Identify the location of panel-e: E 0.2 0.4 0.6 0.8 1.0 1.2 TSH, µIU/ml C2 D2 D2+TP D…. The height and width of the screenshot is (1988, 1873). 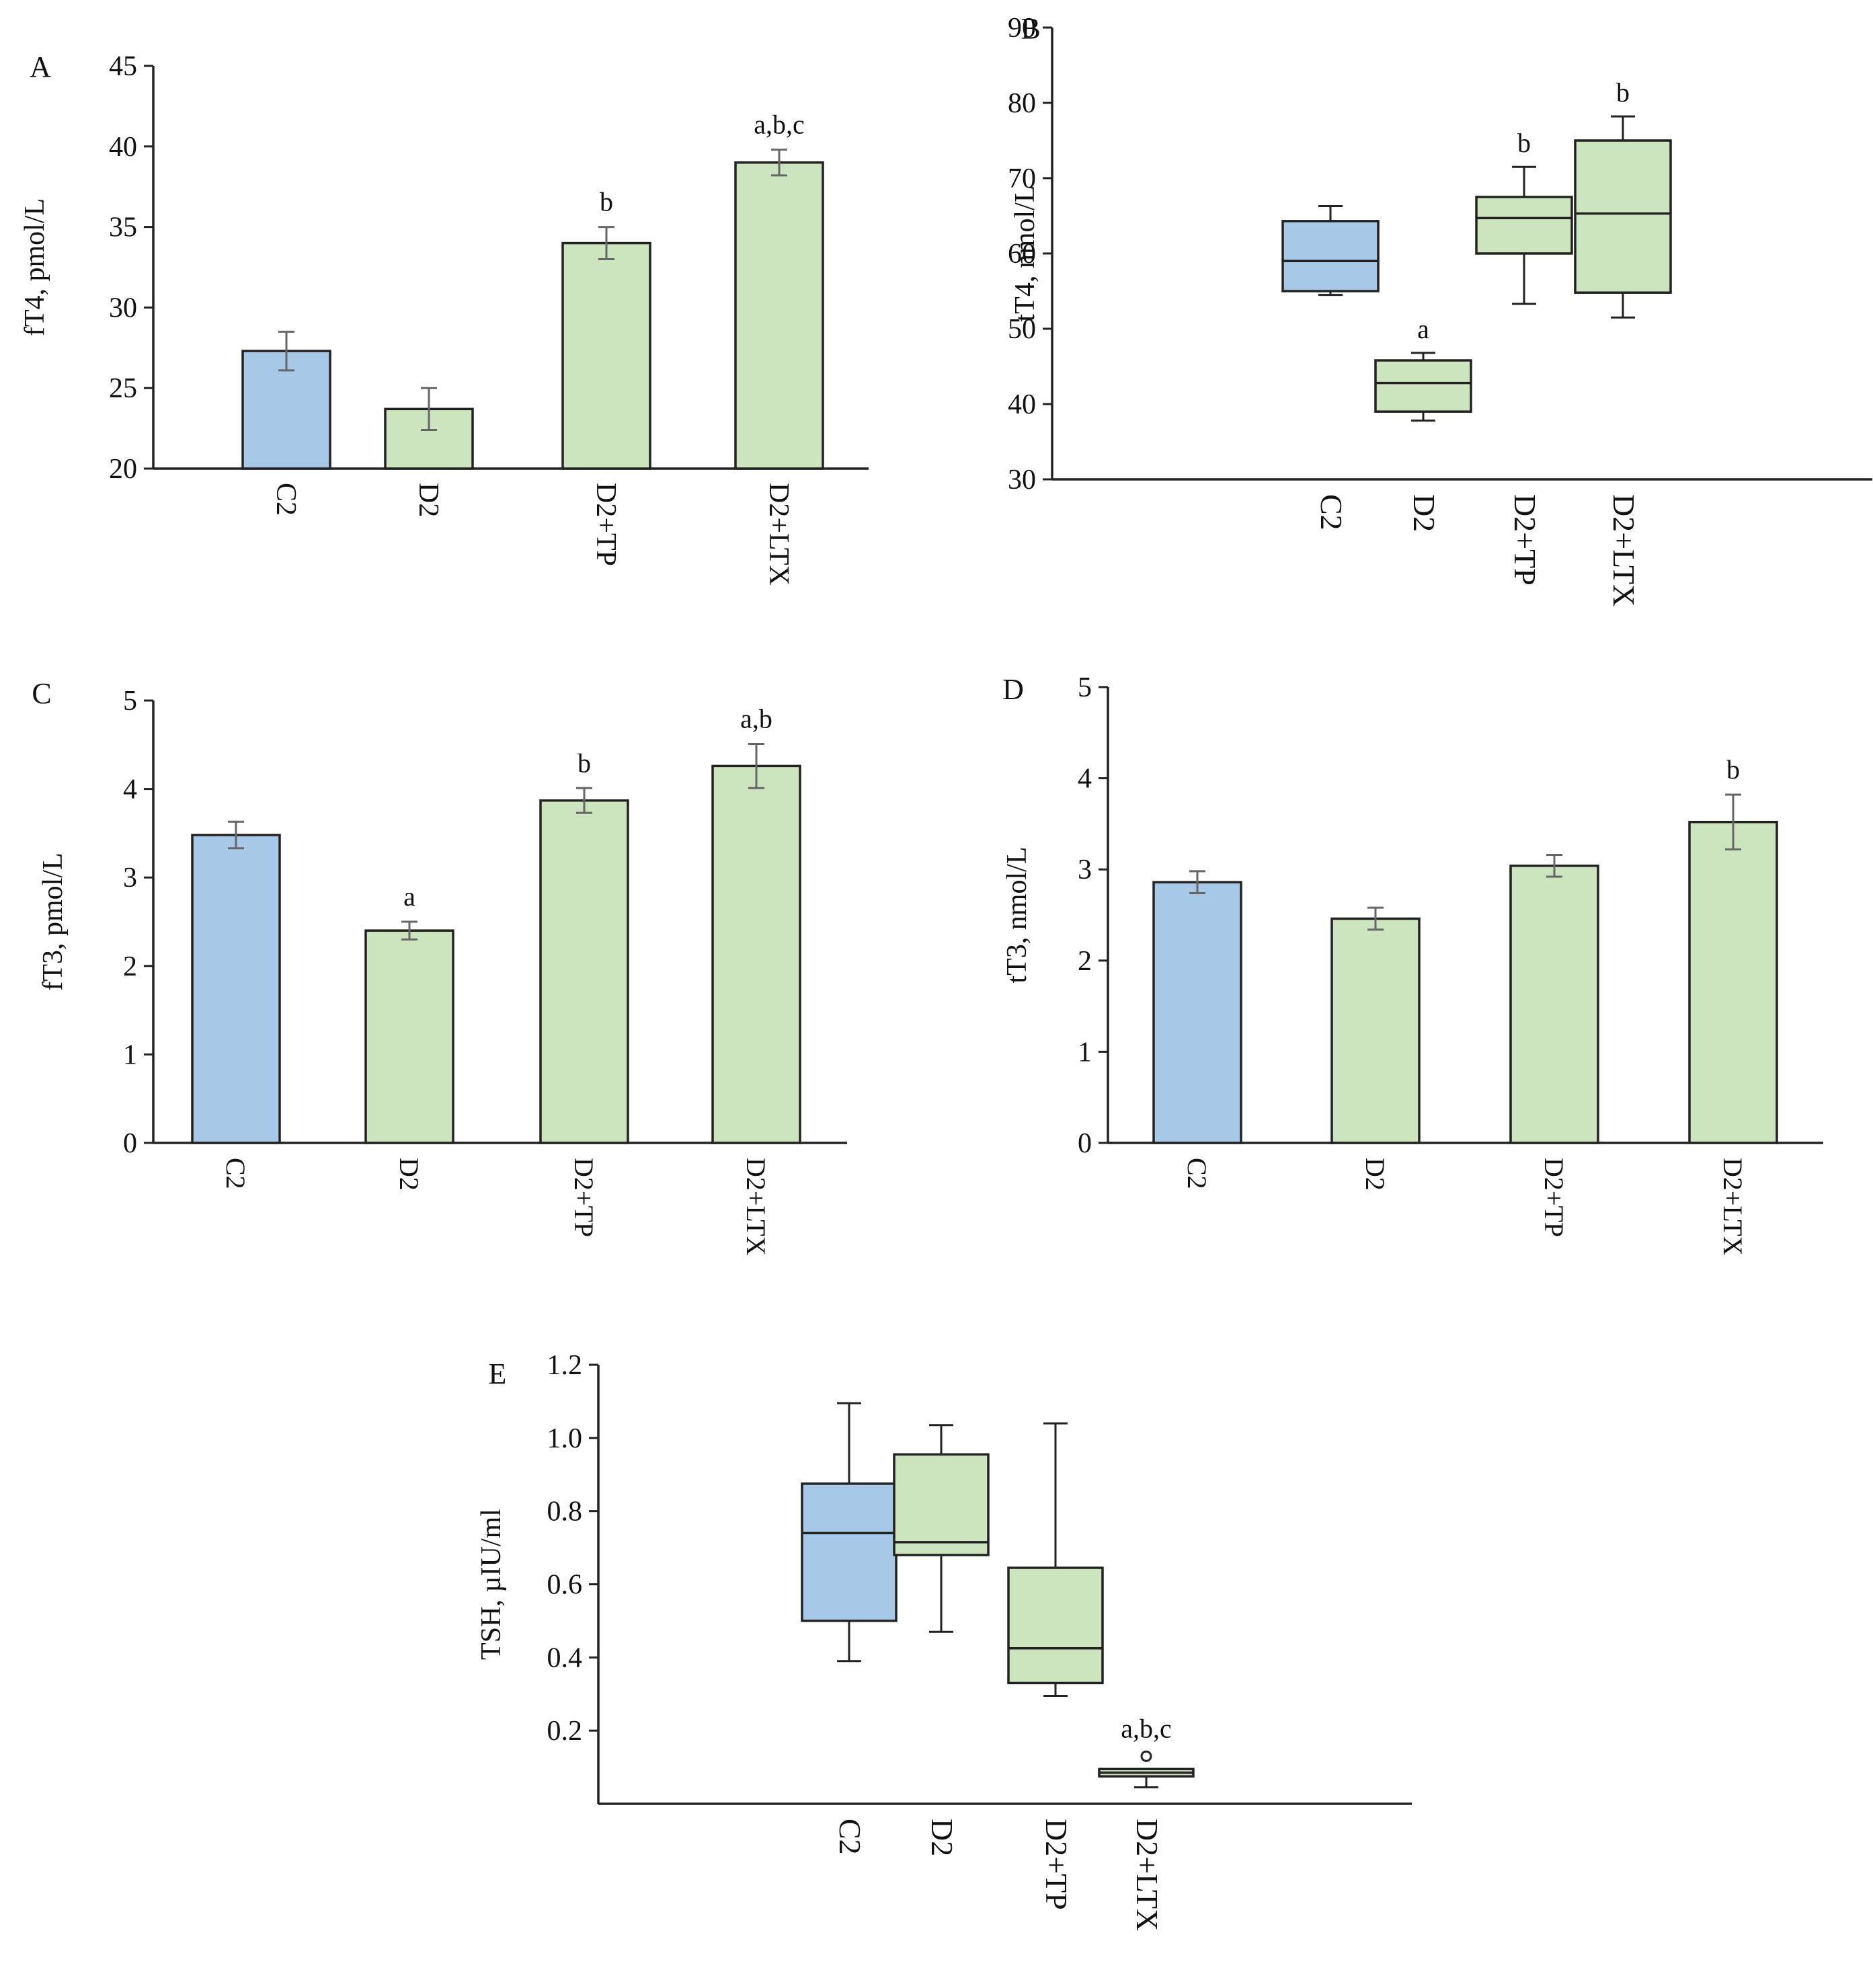
(944, 1640).